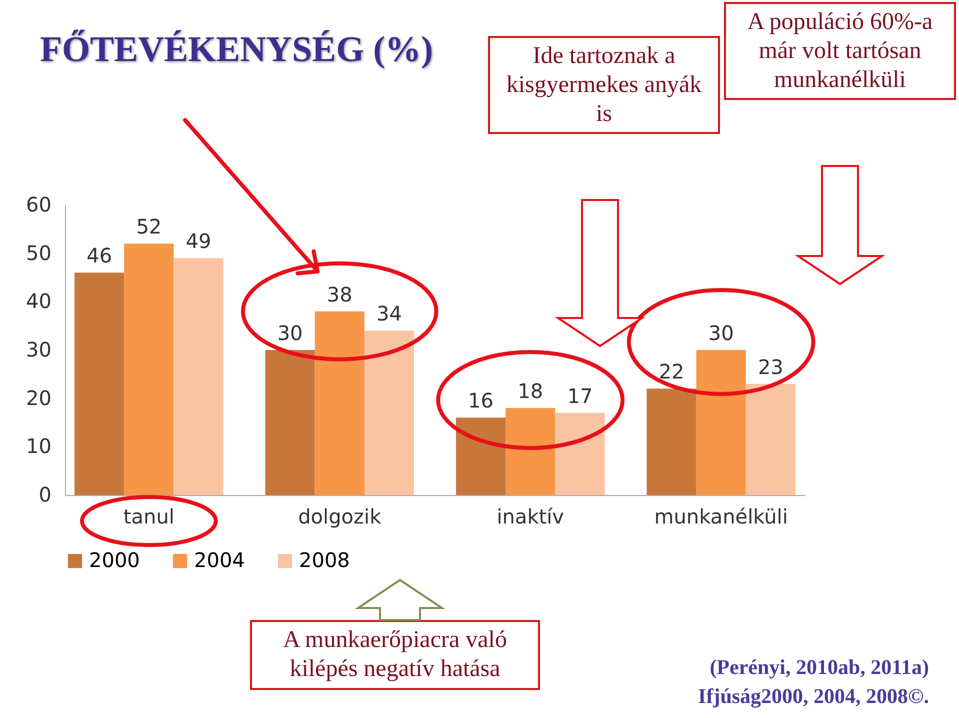 Image resolution: width=959 pixels, height=718 pixels. What do you see at coordinates (580, 396) in the screenshot?
I see `data-label: 17` at bounding box center [580, 396].